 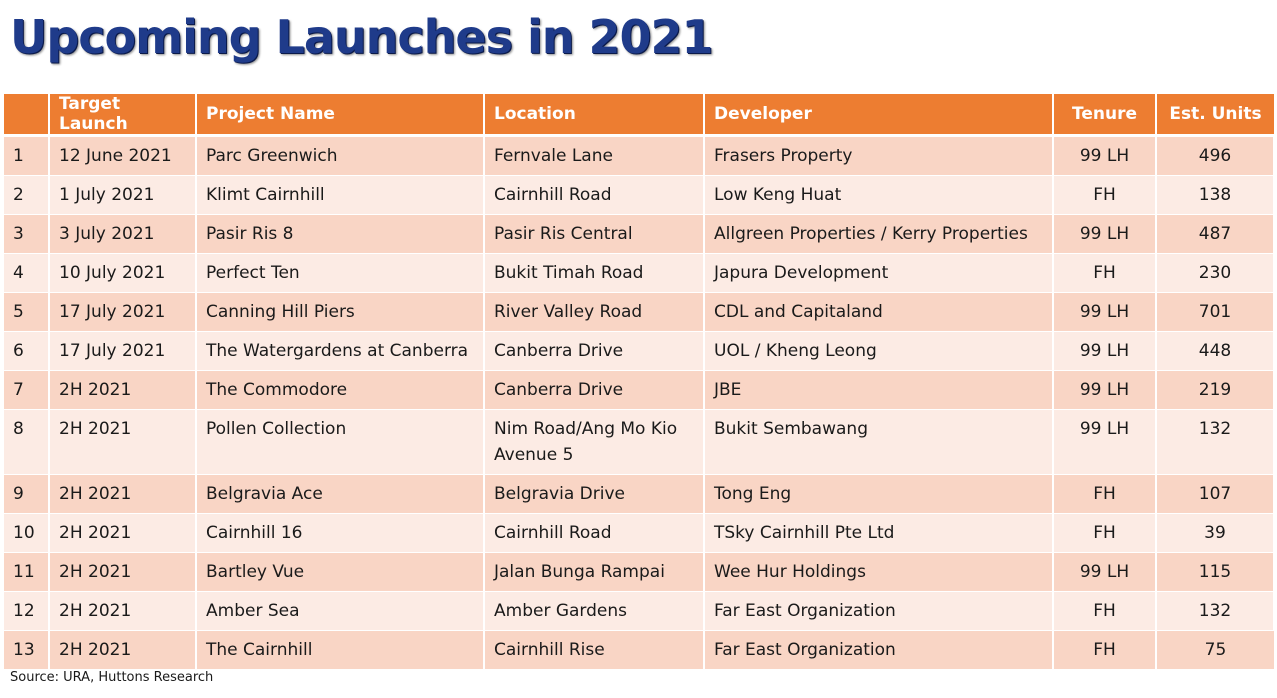 What do you see at coordinates (1215, 390) in the screenshot?
I see `cell-est-units: 219` at bounding box center [1215, 390].